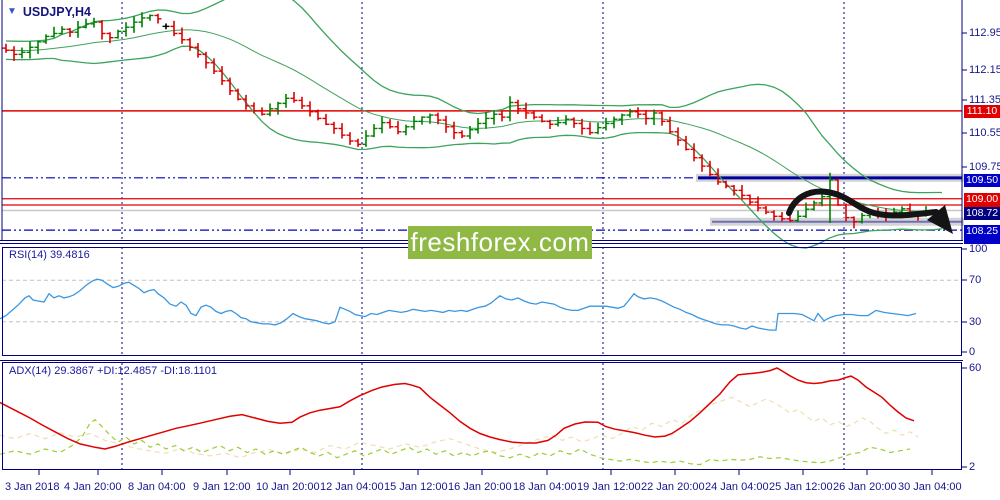 Image resolution: width=1000 pixels, height=500 pixels. Describe the element at coordinates (288, 487) in the screenshot. I see `time-axis-label: 10 Jan 20:00` at that location.